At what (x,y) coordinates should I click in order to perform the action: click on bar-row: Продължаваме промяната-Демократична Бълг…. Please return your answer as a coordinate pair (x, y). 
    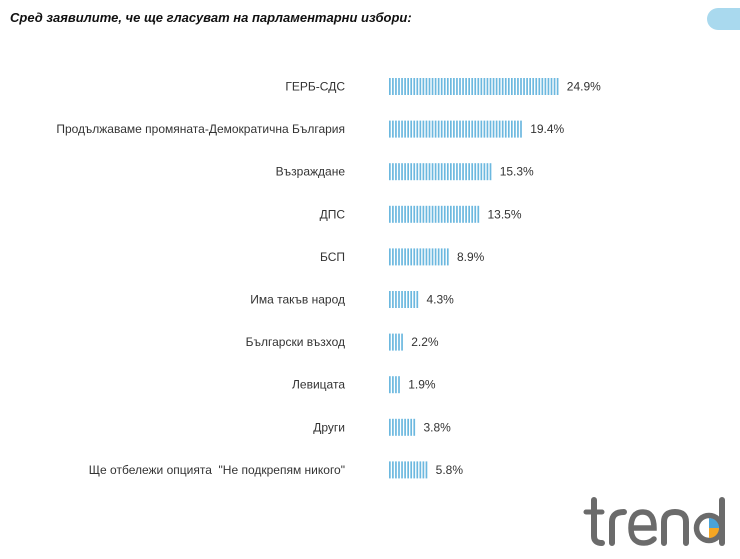
    Looking at the image, I should click on (310, 129).